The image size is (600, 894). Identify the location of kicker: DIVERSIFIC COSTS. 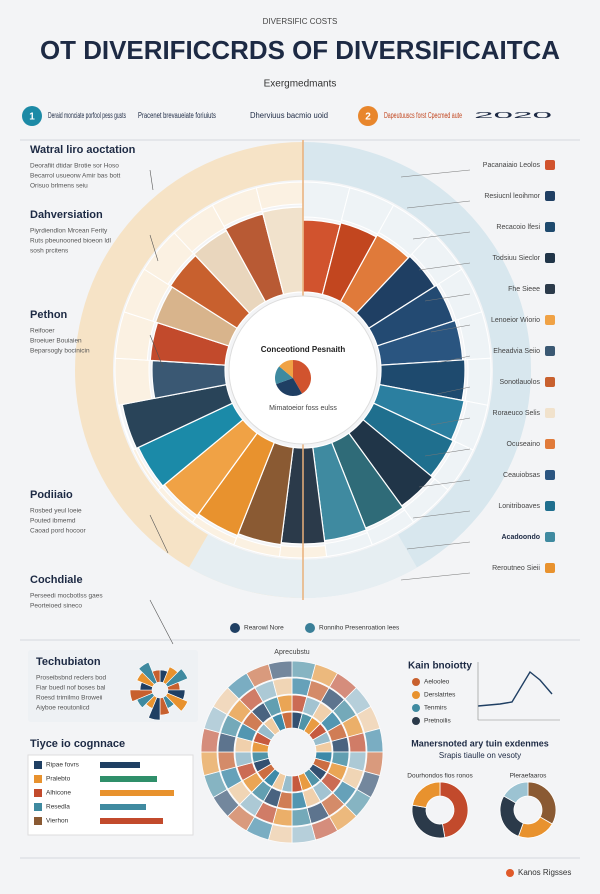
(300, 21).